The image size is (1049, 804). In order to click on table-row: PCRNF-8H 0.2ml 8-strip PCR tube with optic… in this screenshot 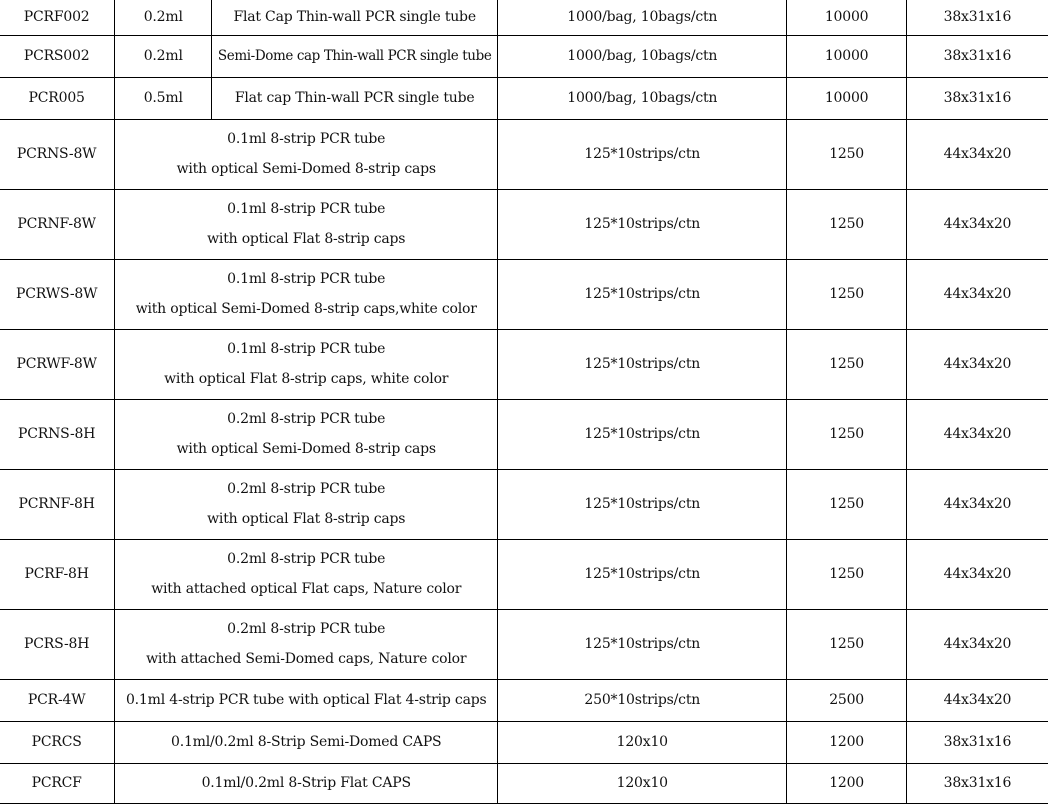, I will do `click(524, 504)`.